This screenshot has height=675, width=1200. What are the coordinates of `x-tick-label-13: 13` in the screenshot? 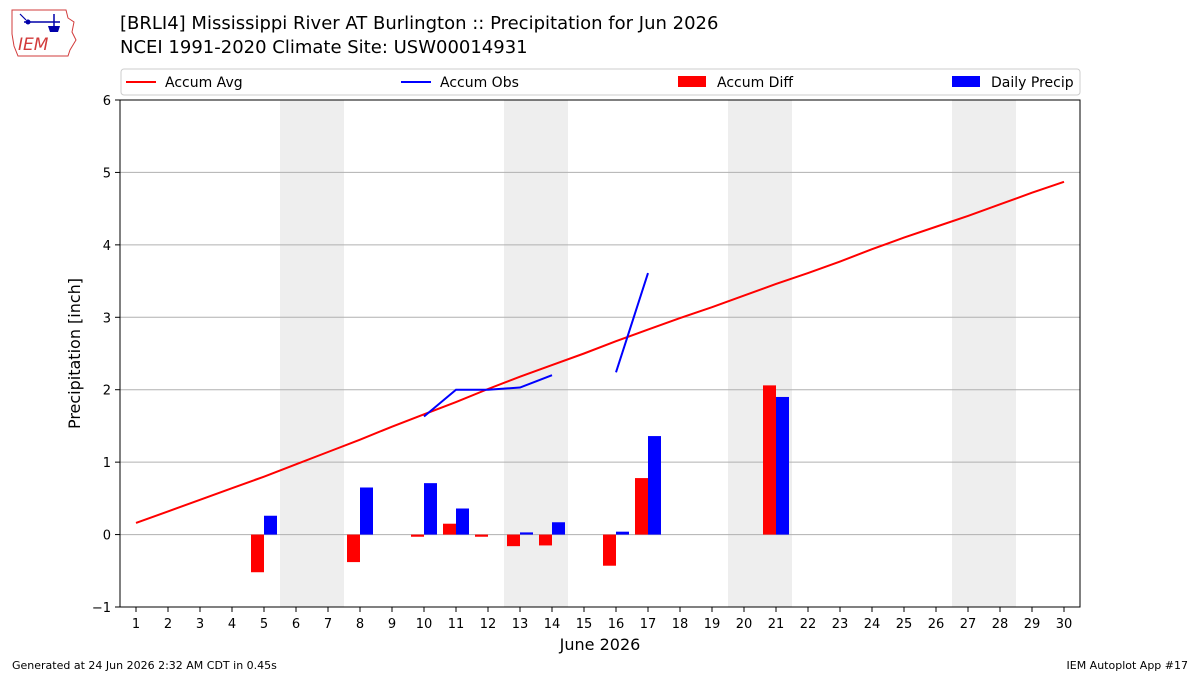 It's located at (520, 624).